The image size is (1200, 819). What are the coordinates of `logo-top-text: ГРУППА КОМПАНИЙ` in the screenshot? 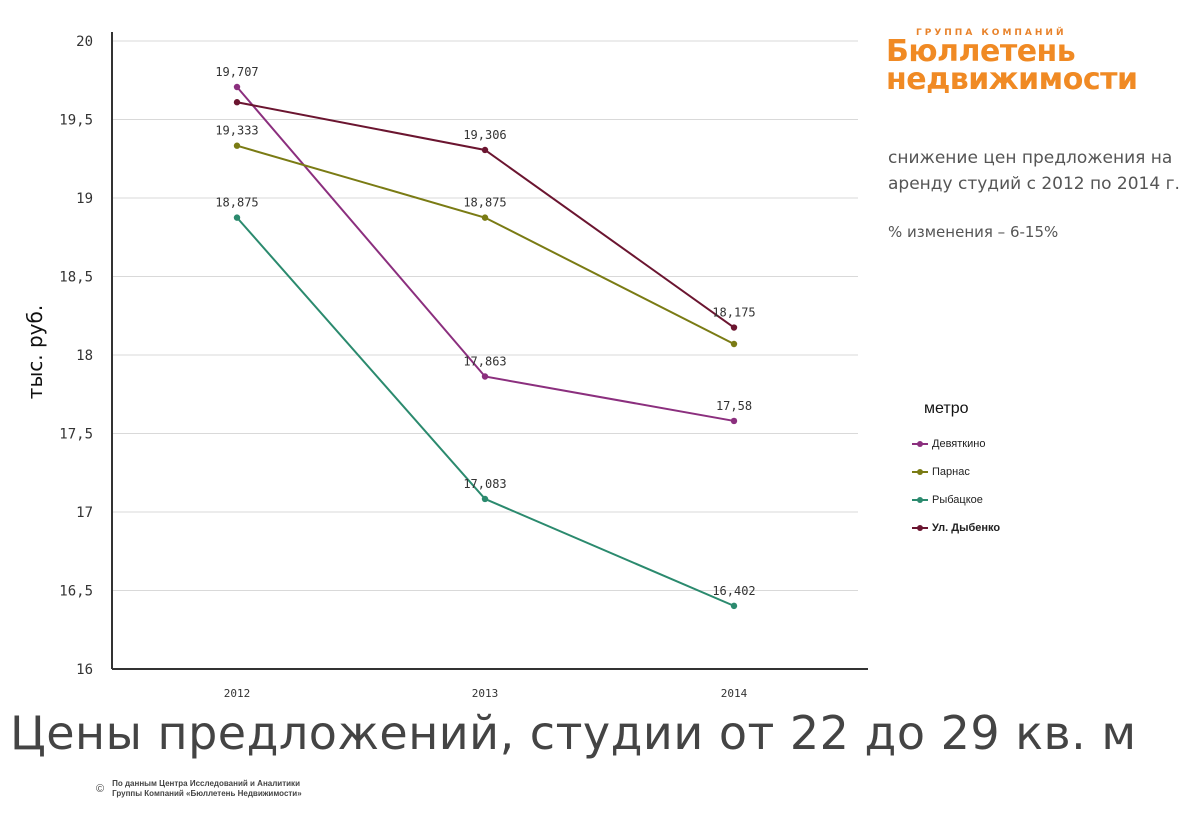 It's located at (991, 33).